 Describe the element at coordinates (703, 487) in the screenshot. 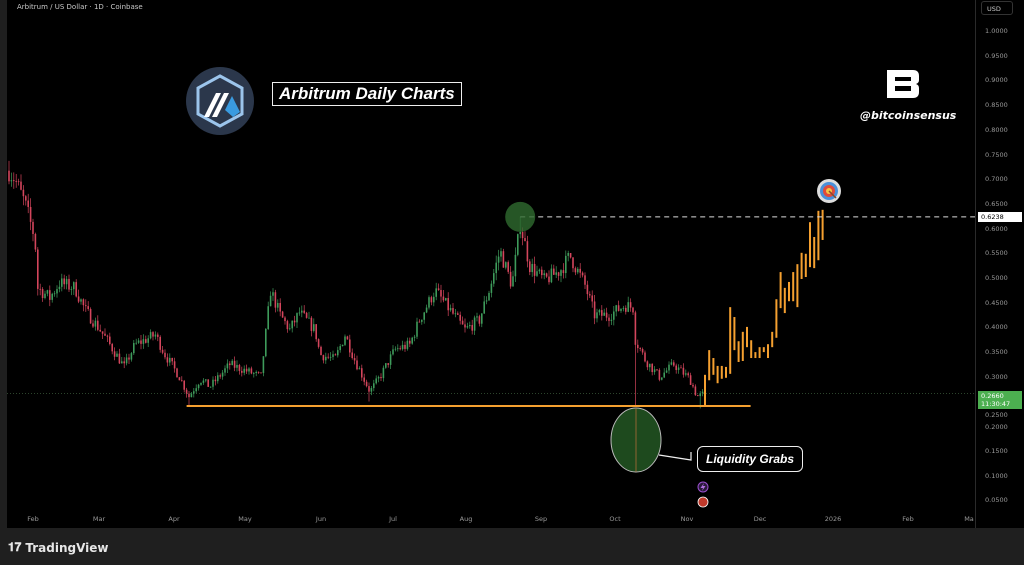

I see `lightning-glyph` at that location.